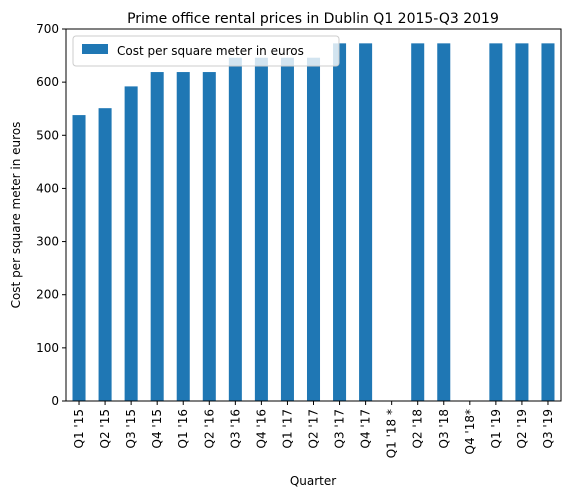 The width and height of the screenshot is (571, 498). What do you see at coordinates (548, 428) in the screenshot?
I see `x-tick-label: Q3 '19` at bounding box center [548, 428].